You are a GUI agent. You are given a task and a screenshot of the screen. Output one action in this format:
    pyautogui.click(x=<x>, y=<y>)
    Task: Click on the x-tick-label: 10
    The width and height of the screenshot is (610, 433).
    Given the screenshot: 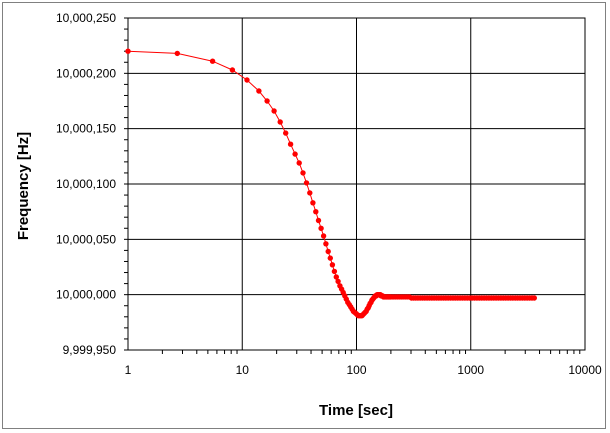 What is the action you would take?
    pyautogui.click(x=243, y=370)
    